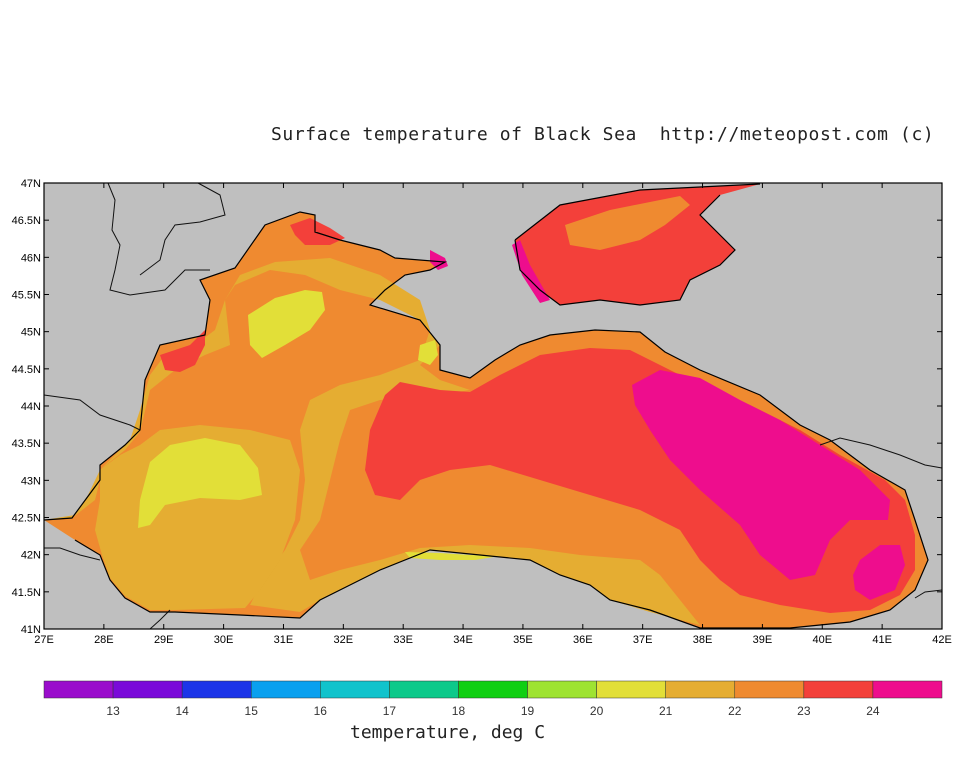 This screenshot has height=768, width=960. What do you see at coordinates (31, 258) in the screenshot?
I see `y-tick-label: 46N` at bounding box center [31, 258].